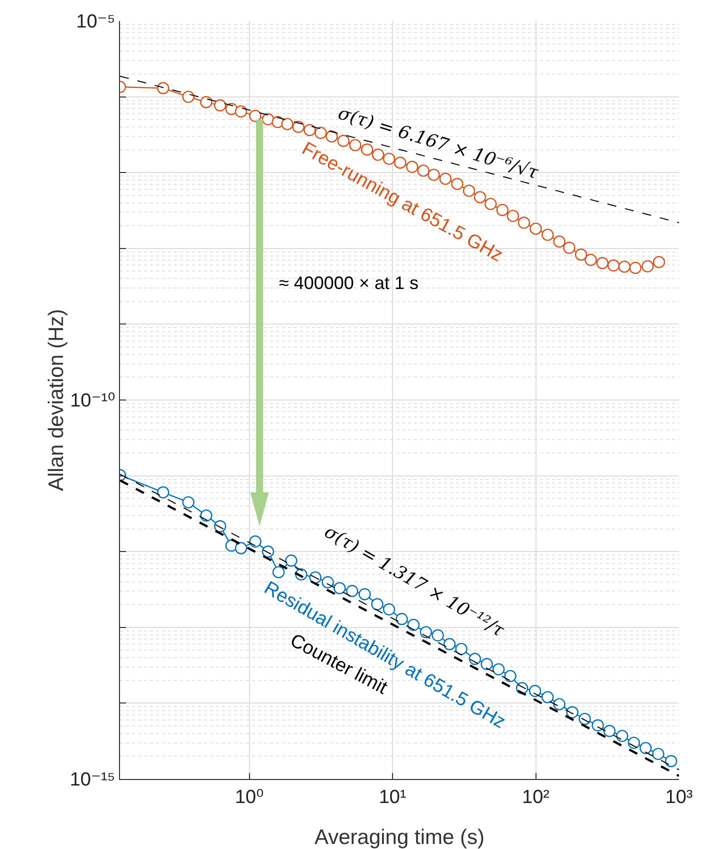 This screenshot has width=705, height=849. I want to click on x-axis-title: Averaging time (s), so click(399, 837).